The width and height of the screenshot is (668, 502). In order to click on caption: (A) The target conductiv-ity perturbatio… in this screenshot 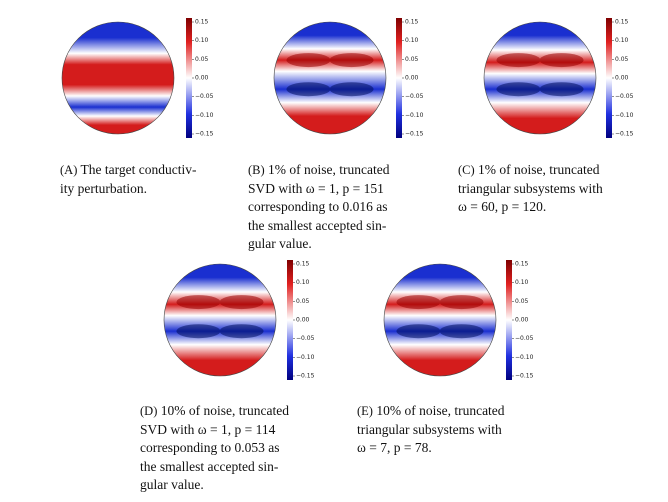, I will do `click(128, 179)`.